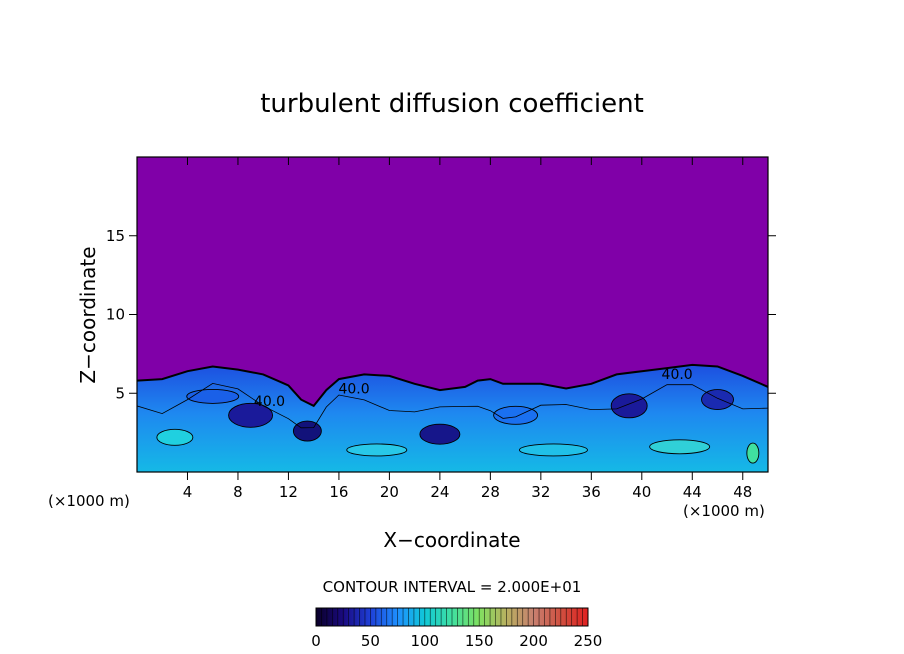 The image size is (904, 654). What do you see at coordinates (188, 492) in the screenshot?
I see `x-tick-label-0: 4` at bounding box center [188, 492].